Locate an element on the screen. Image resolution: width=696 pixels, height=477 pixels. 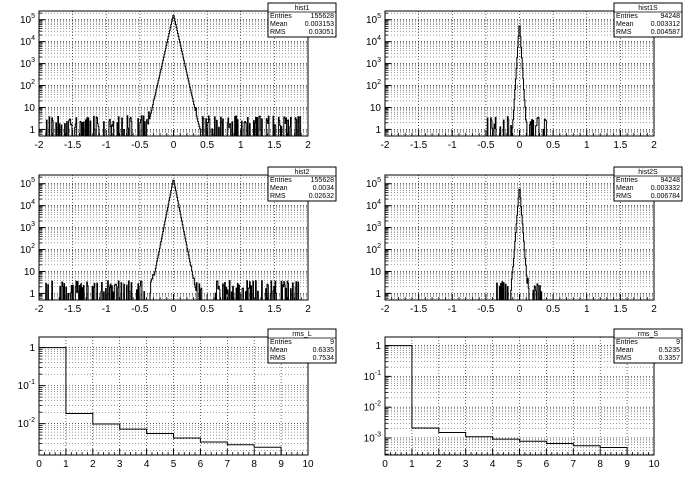
x-tick-label: 10 is located at coordinates (654, 464).